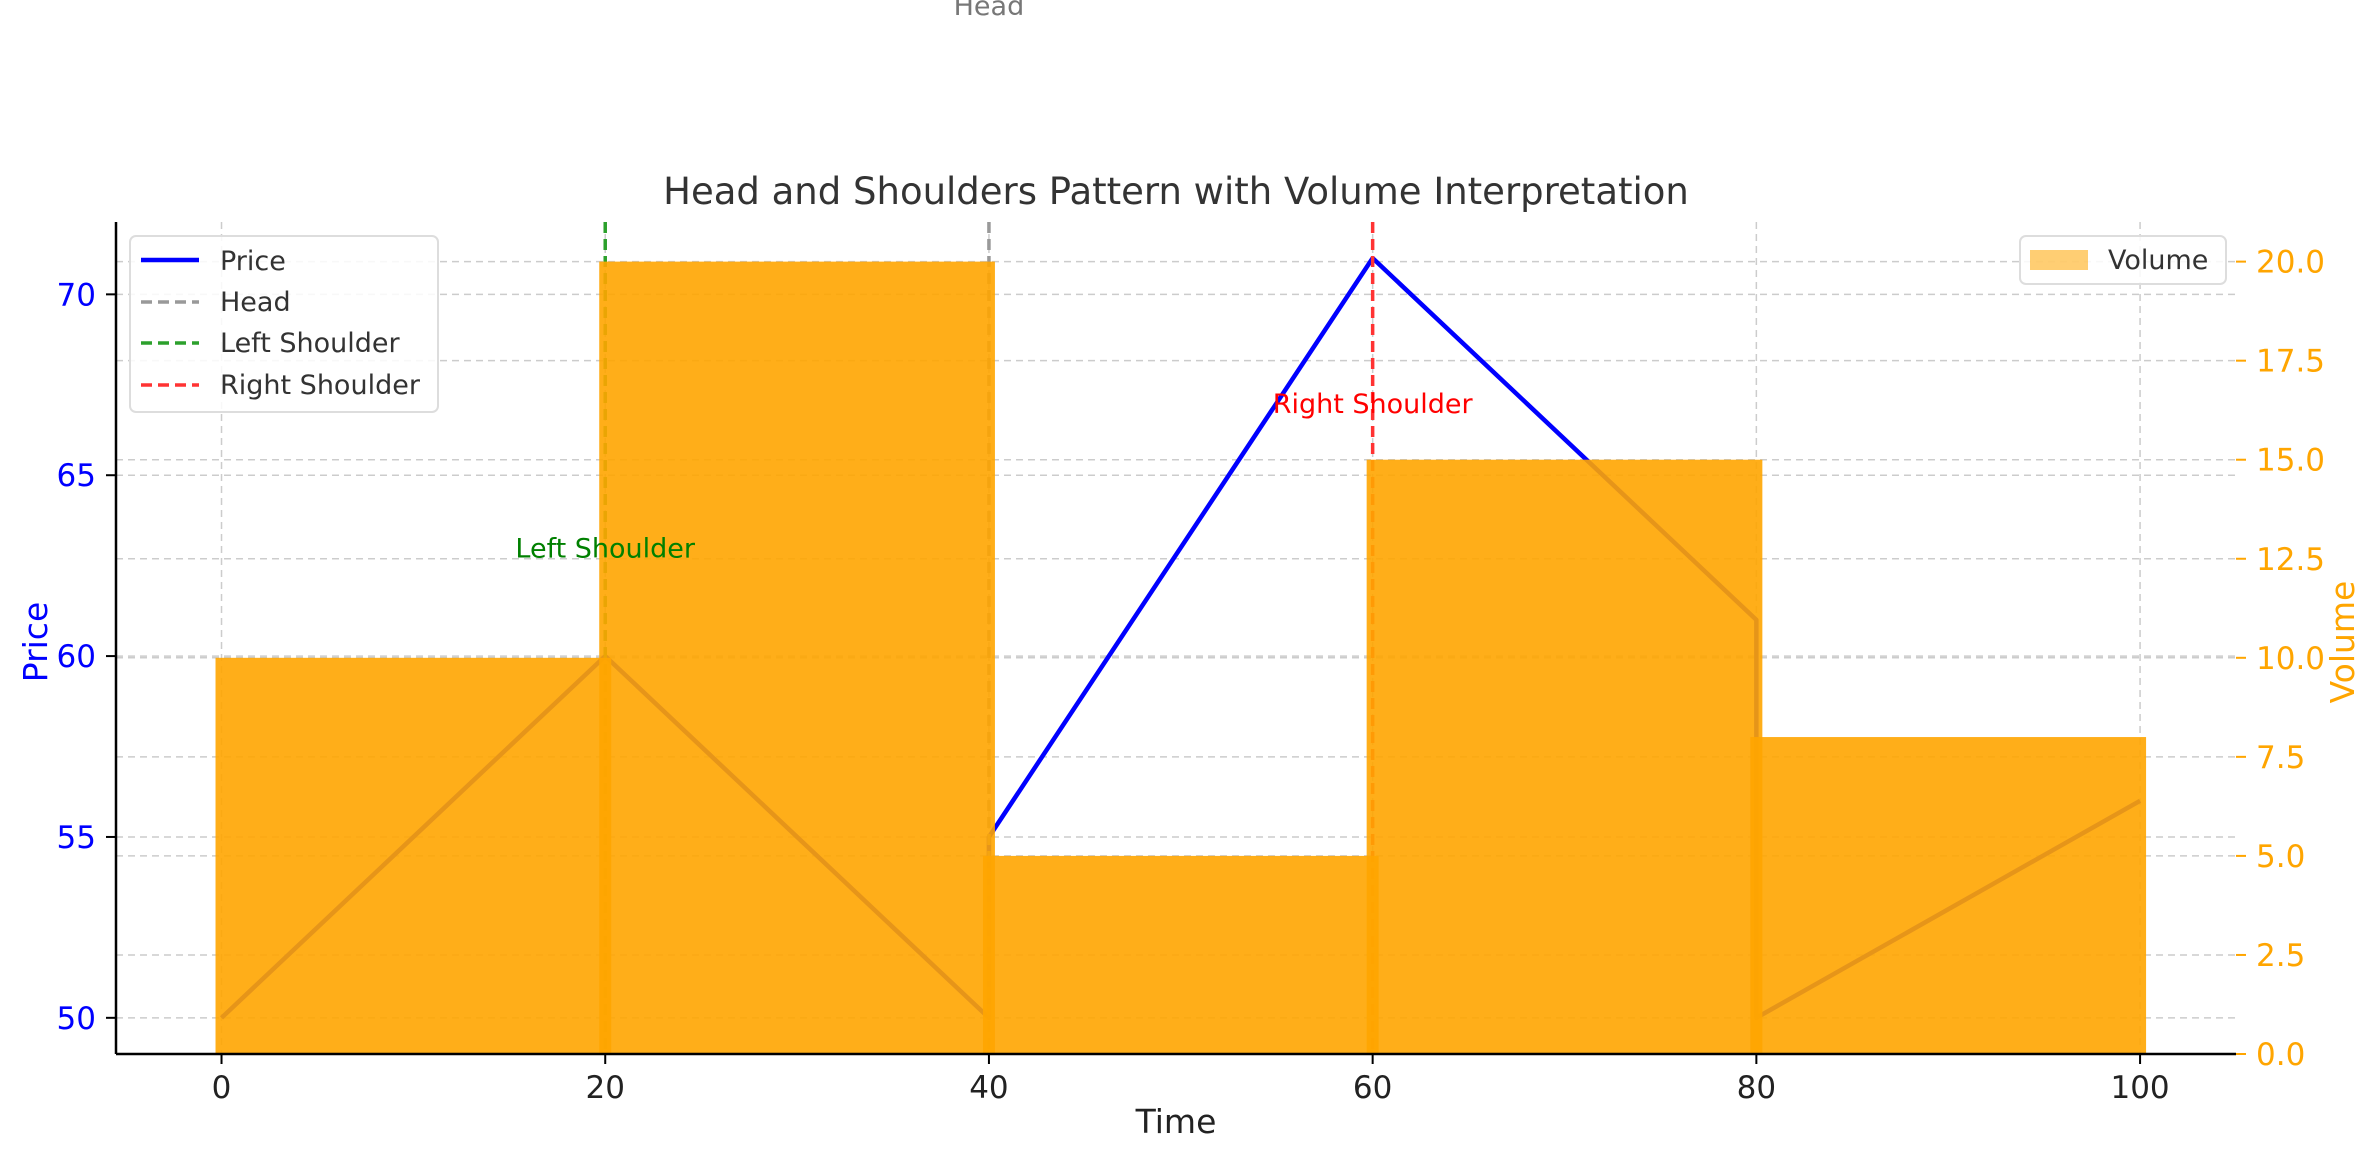 This screenshot has height=1159, width=2379. Describe the element at coordinates (2280, 1055) in the screenshot. I see `y2-tick-label: 0.0` at that location.